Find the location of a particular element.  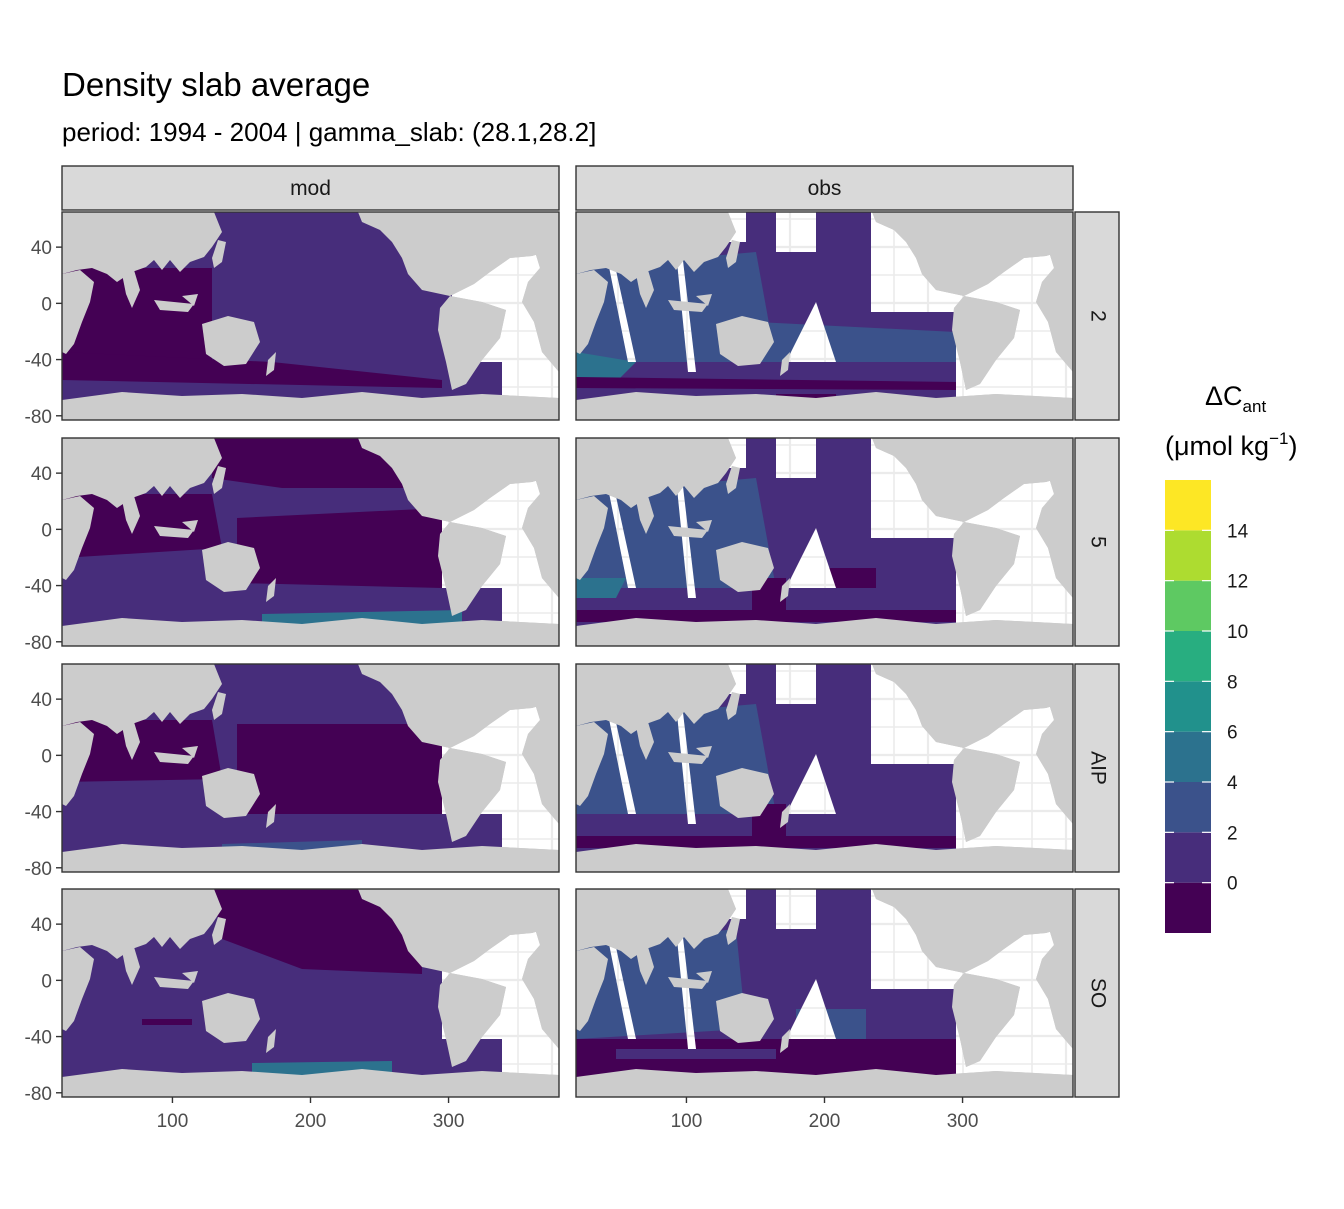

strip-row-AIP: AIP is located at coordinates (1097, 768).